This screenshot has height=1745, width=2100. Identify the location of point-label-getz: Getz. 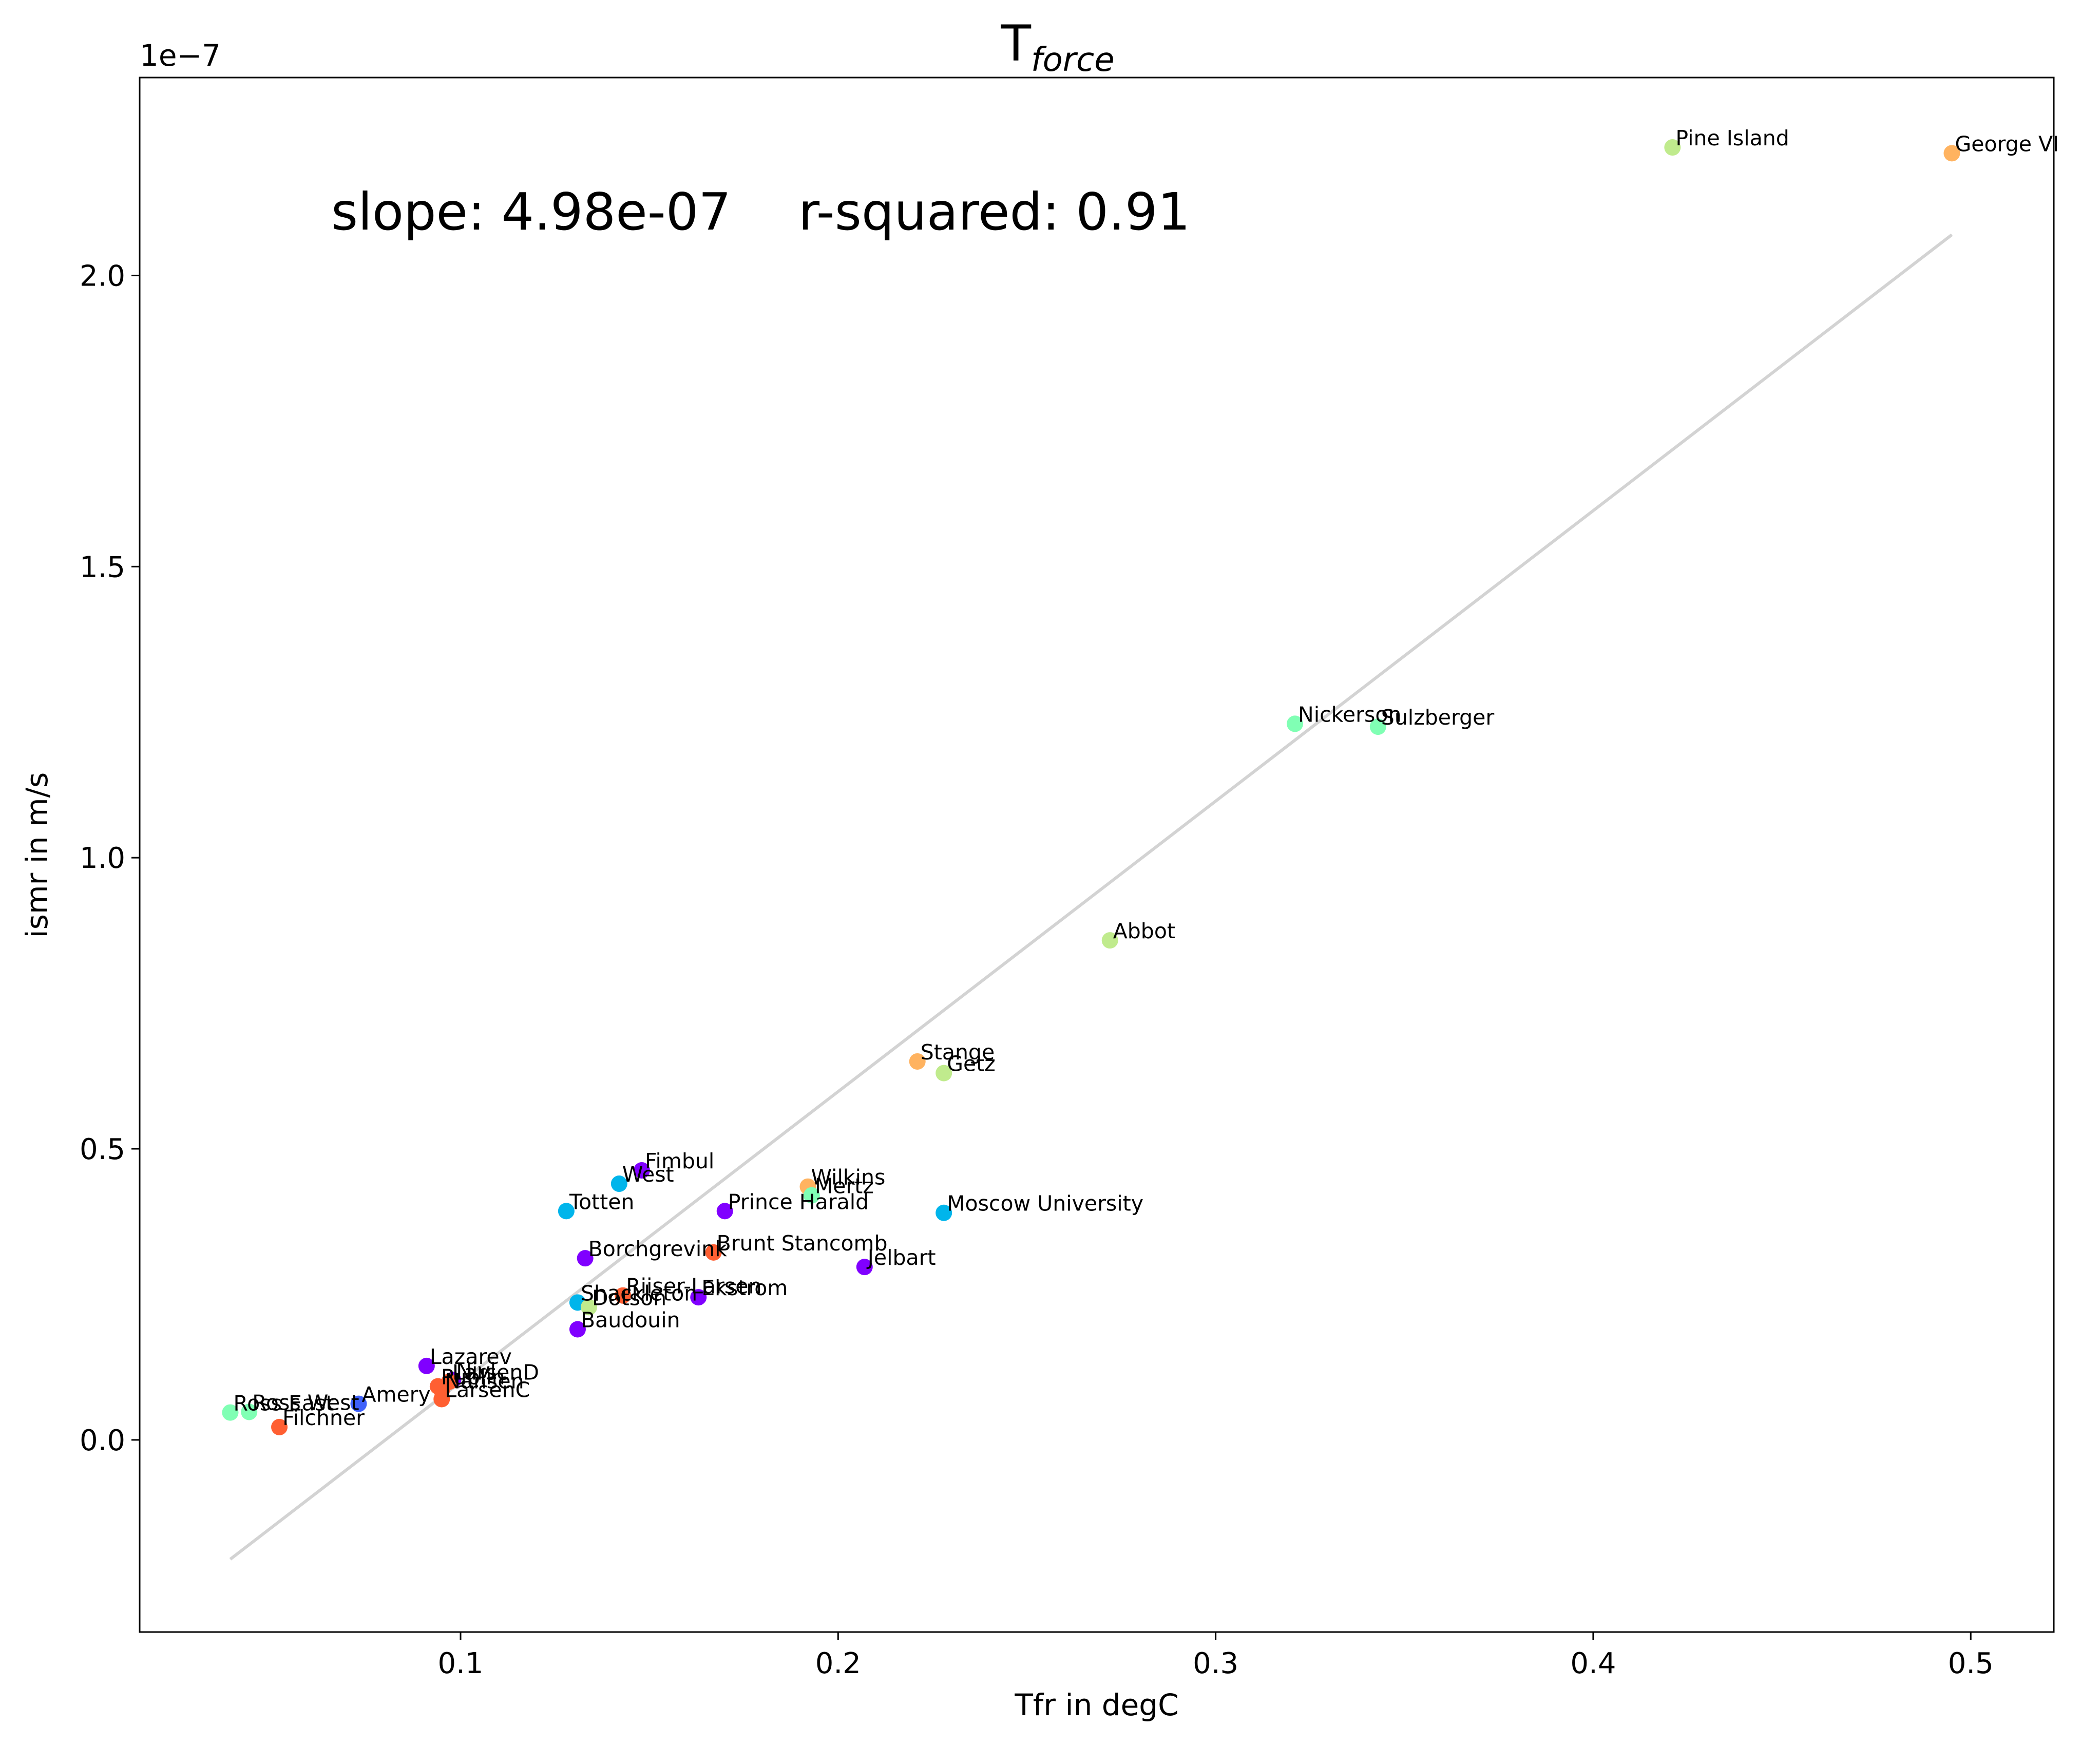
(971, 1064).